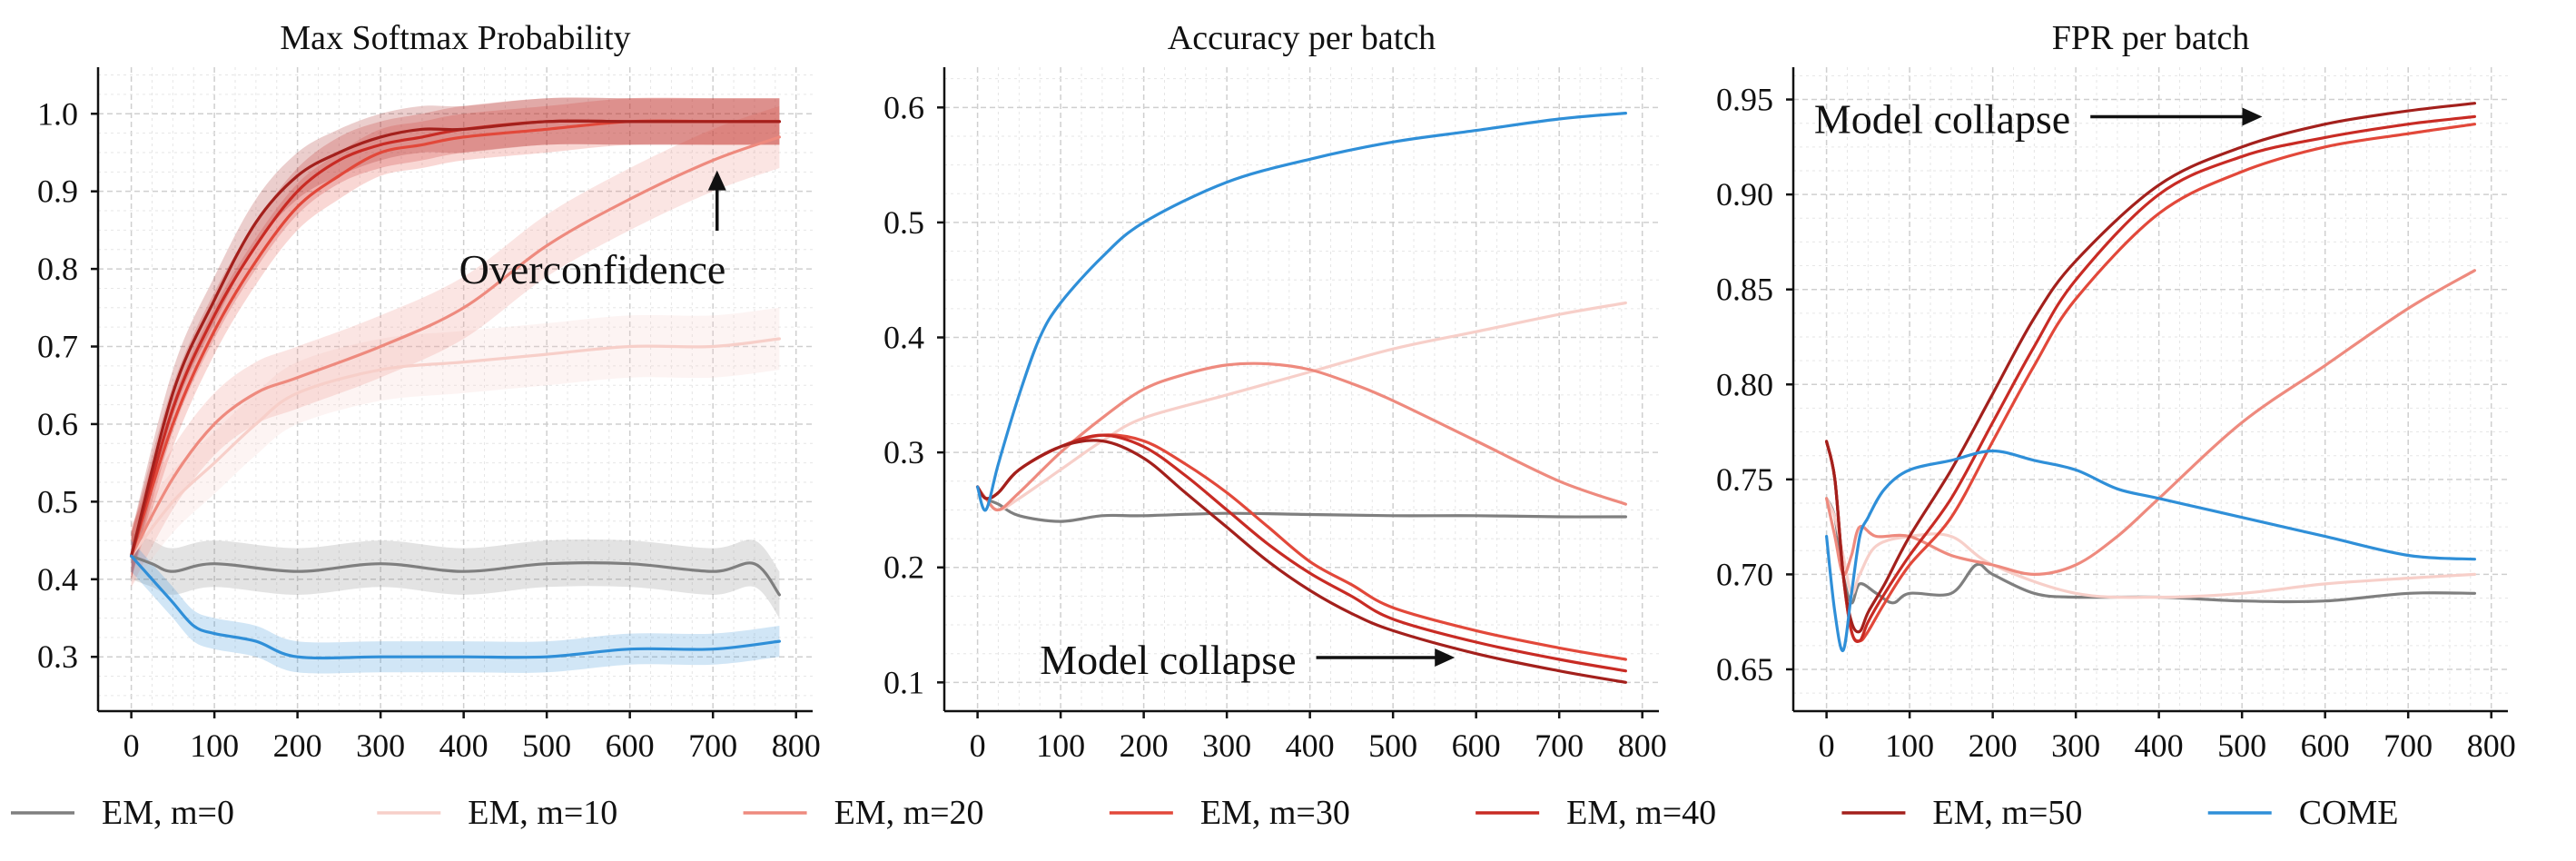 The image size is (2576, 861). I want to click on y-tick-label: 0.65, so click(1744, 669).